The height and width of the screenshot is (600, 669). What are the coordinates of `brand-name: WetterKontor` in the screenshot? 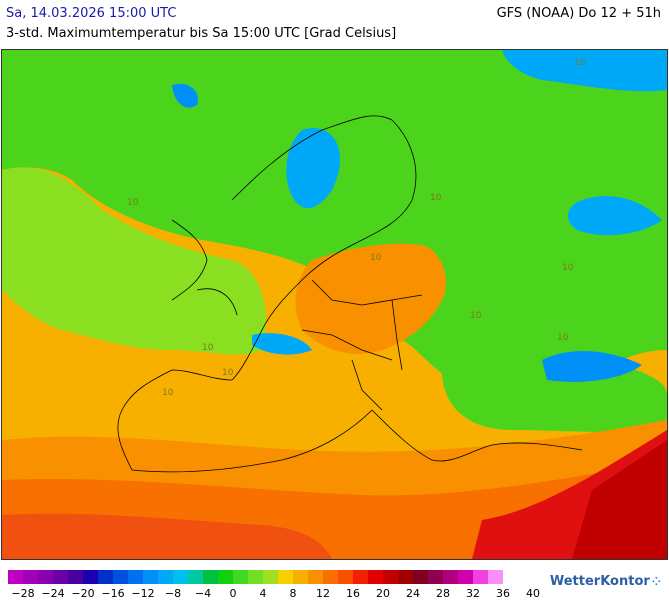 It's located at (599, 581).